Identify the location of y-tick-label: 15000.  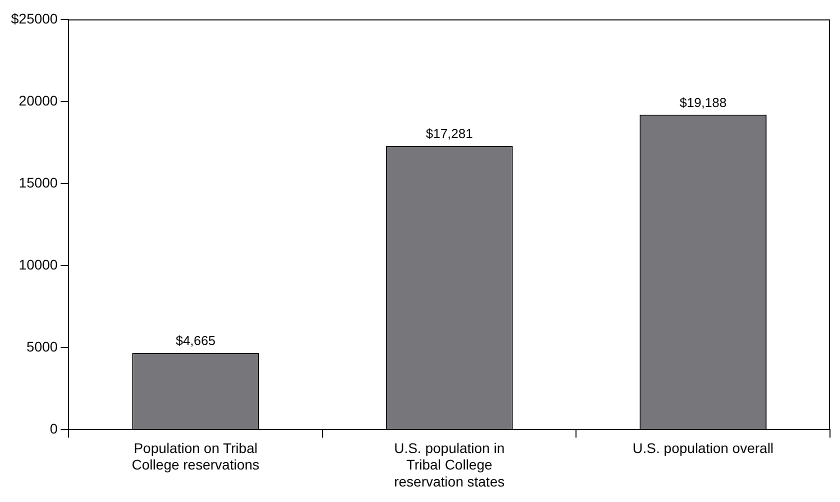
(38, 182).